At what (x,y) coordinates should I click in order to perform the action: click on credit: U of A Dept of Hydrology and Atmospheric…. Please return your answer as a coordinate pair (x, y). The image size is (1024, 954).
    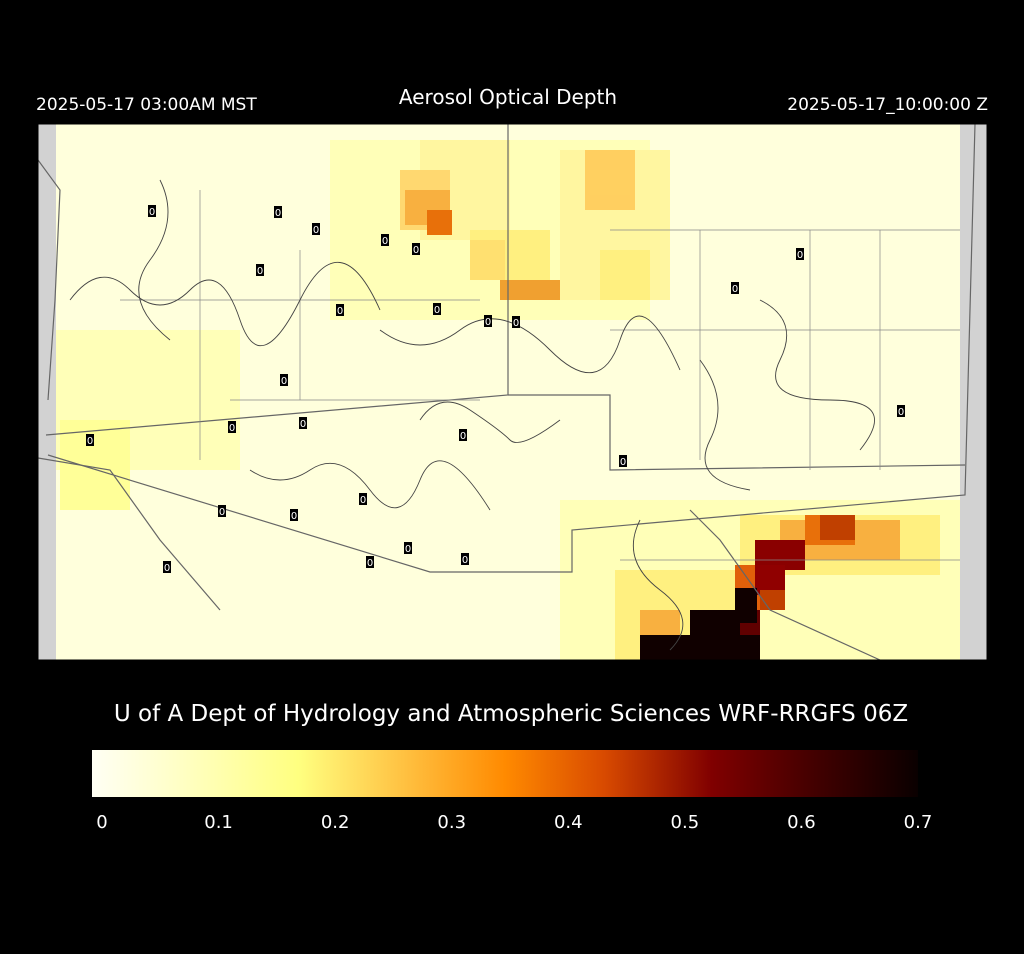
    Looking at the image, I should click on (511, 714).